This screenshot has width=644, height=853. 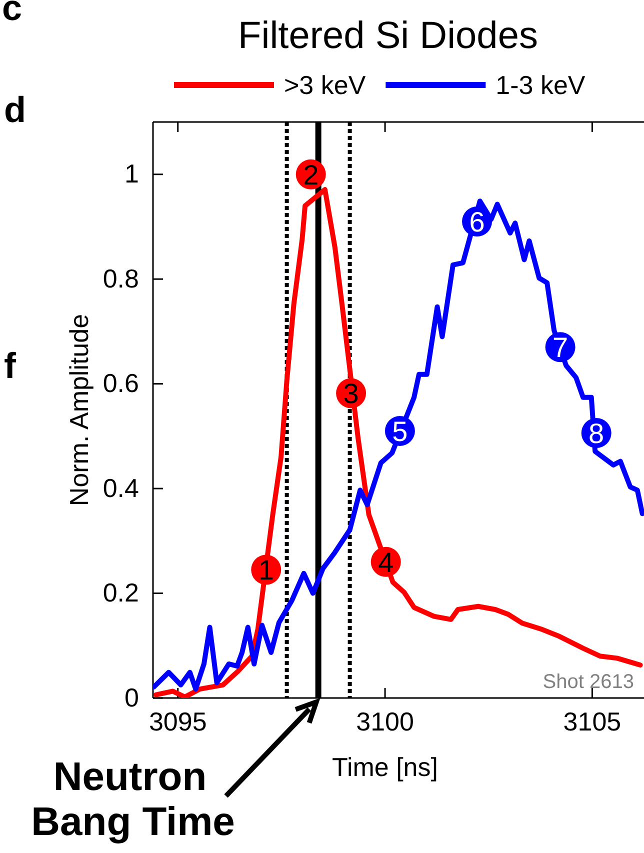 I want to click on x-tick-label: 3095, so click(x=177, y=721).